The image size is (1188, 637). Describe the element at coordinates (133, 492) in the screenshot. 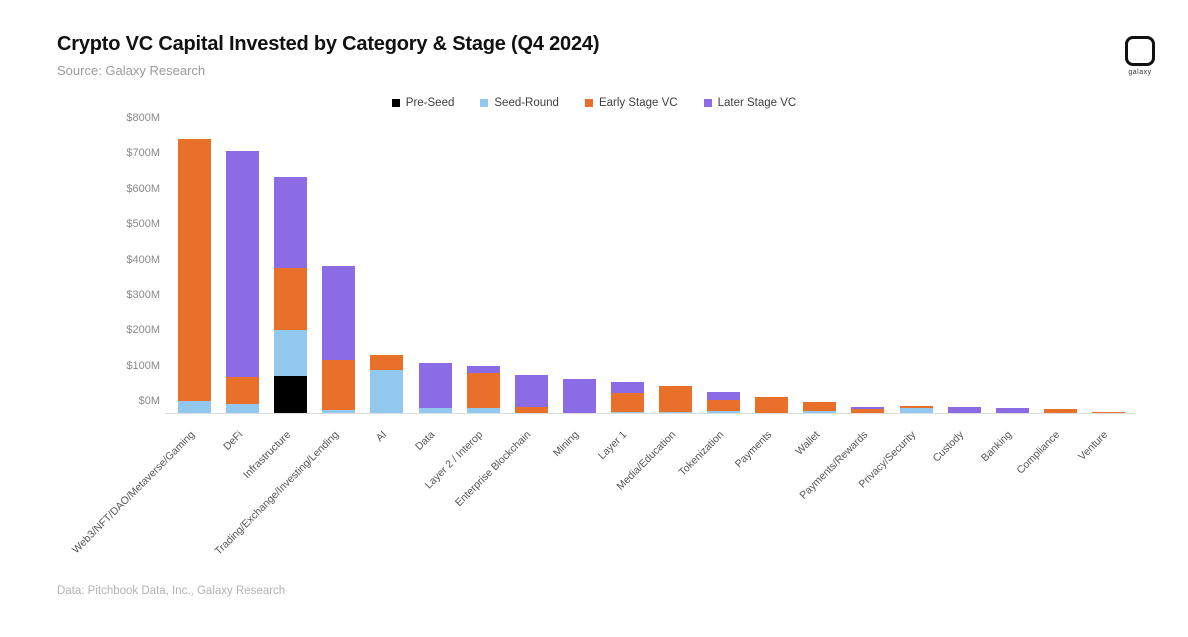

I see `x-axis-category-label: Web3/NFT/DAO/Metaverse/Gaming` at that location.